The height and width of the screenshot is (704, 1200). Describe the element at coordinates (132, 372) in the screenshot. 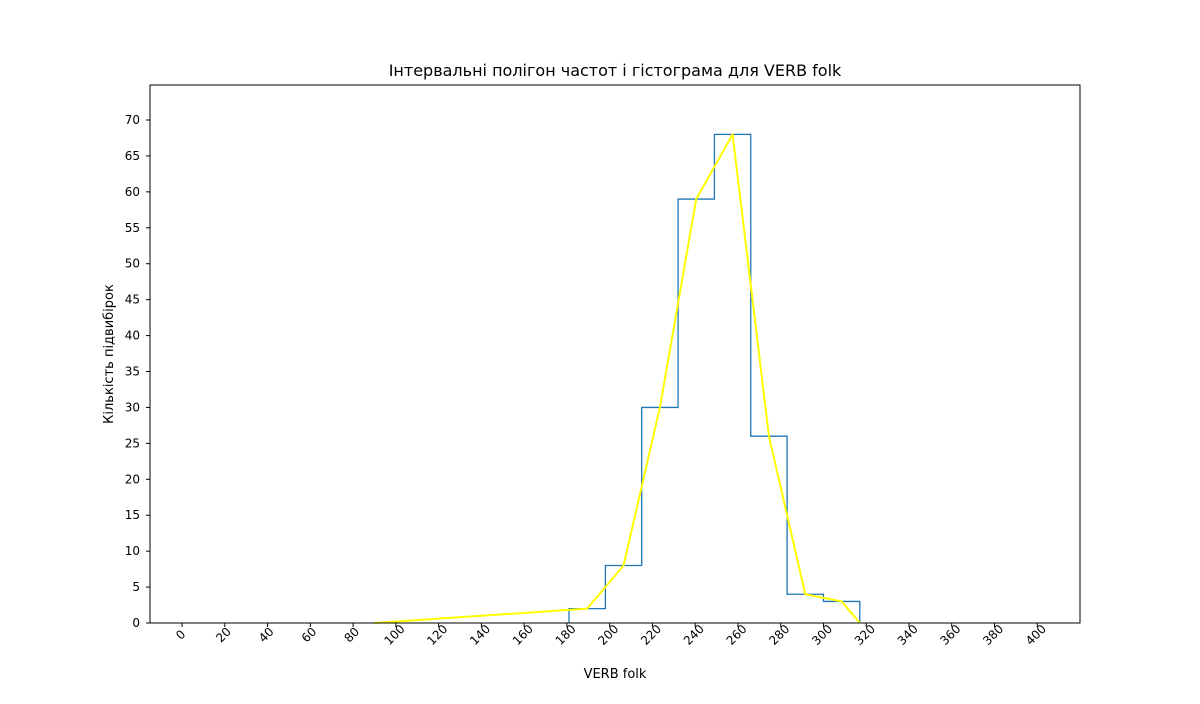

I see `y-tick-label: 35` at that location.